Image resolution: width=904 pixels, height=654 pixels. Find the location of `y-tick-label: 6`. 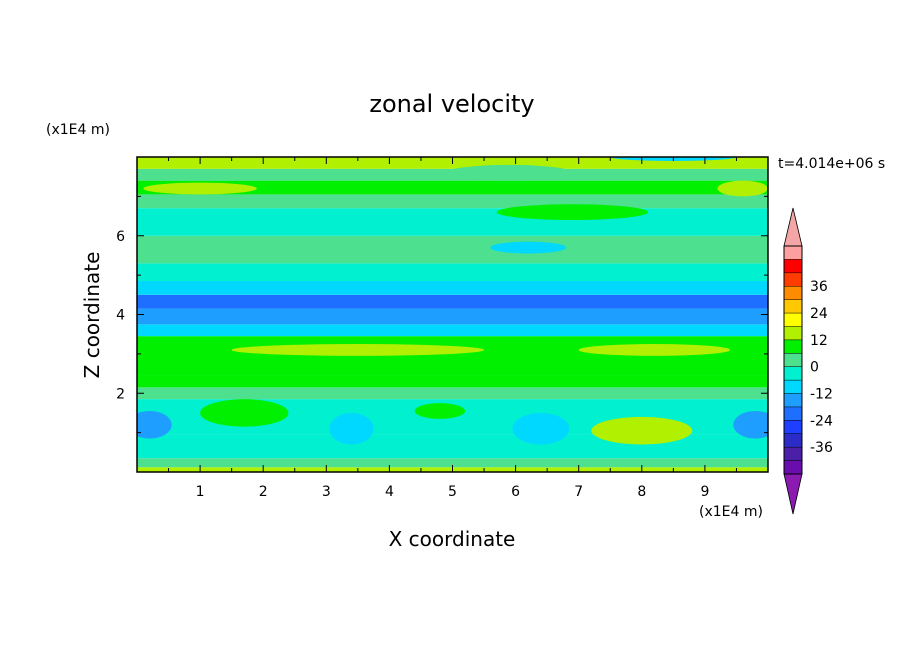

y-tick-label: 6 is located at coordinates (120, 237).